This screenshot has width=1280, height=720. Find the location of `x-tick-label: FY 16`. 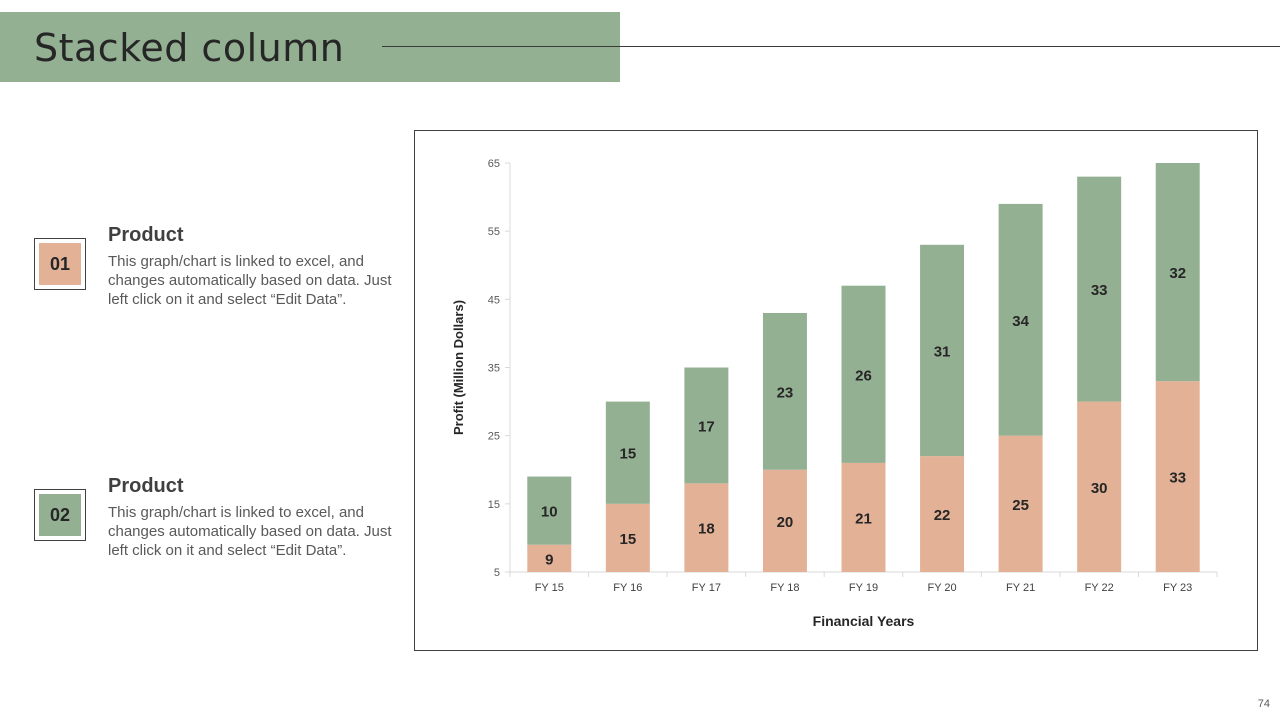

x-tick-label: FY 16 is located at coordinates (627, 588).